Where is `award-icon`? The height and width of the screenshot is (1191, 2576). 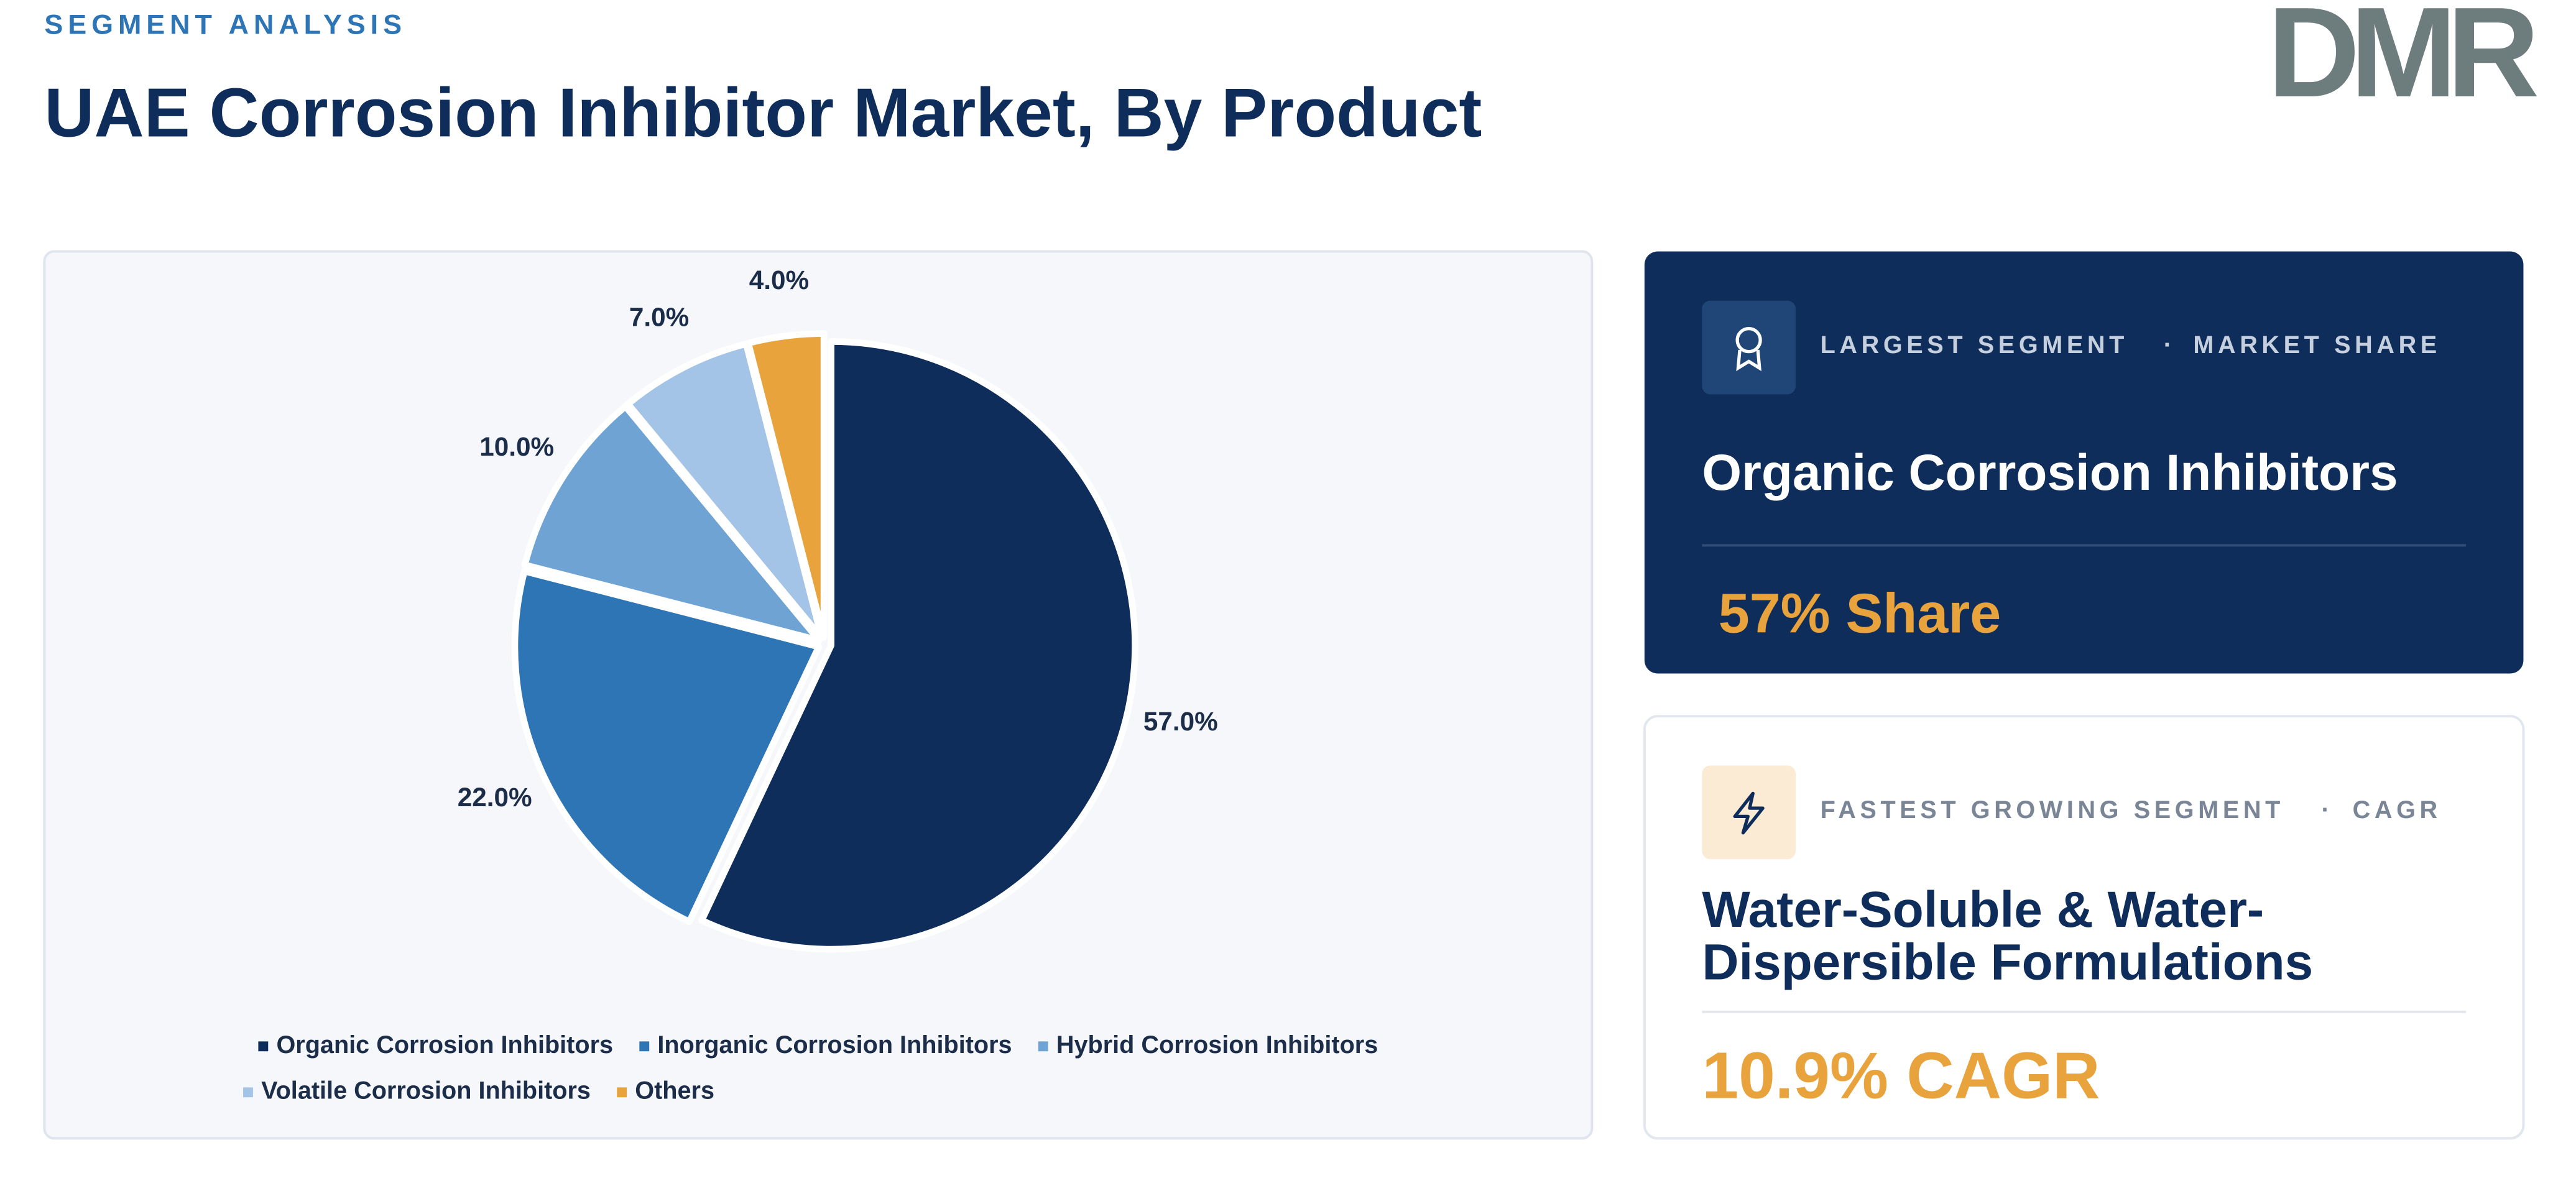 award-icon is located at coordinates (1748, 349).